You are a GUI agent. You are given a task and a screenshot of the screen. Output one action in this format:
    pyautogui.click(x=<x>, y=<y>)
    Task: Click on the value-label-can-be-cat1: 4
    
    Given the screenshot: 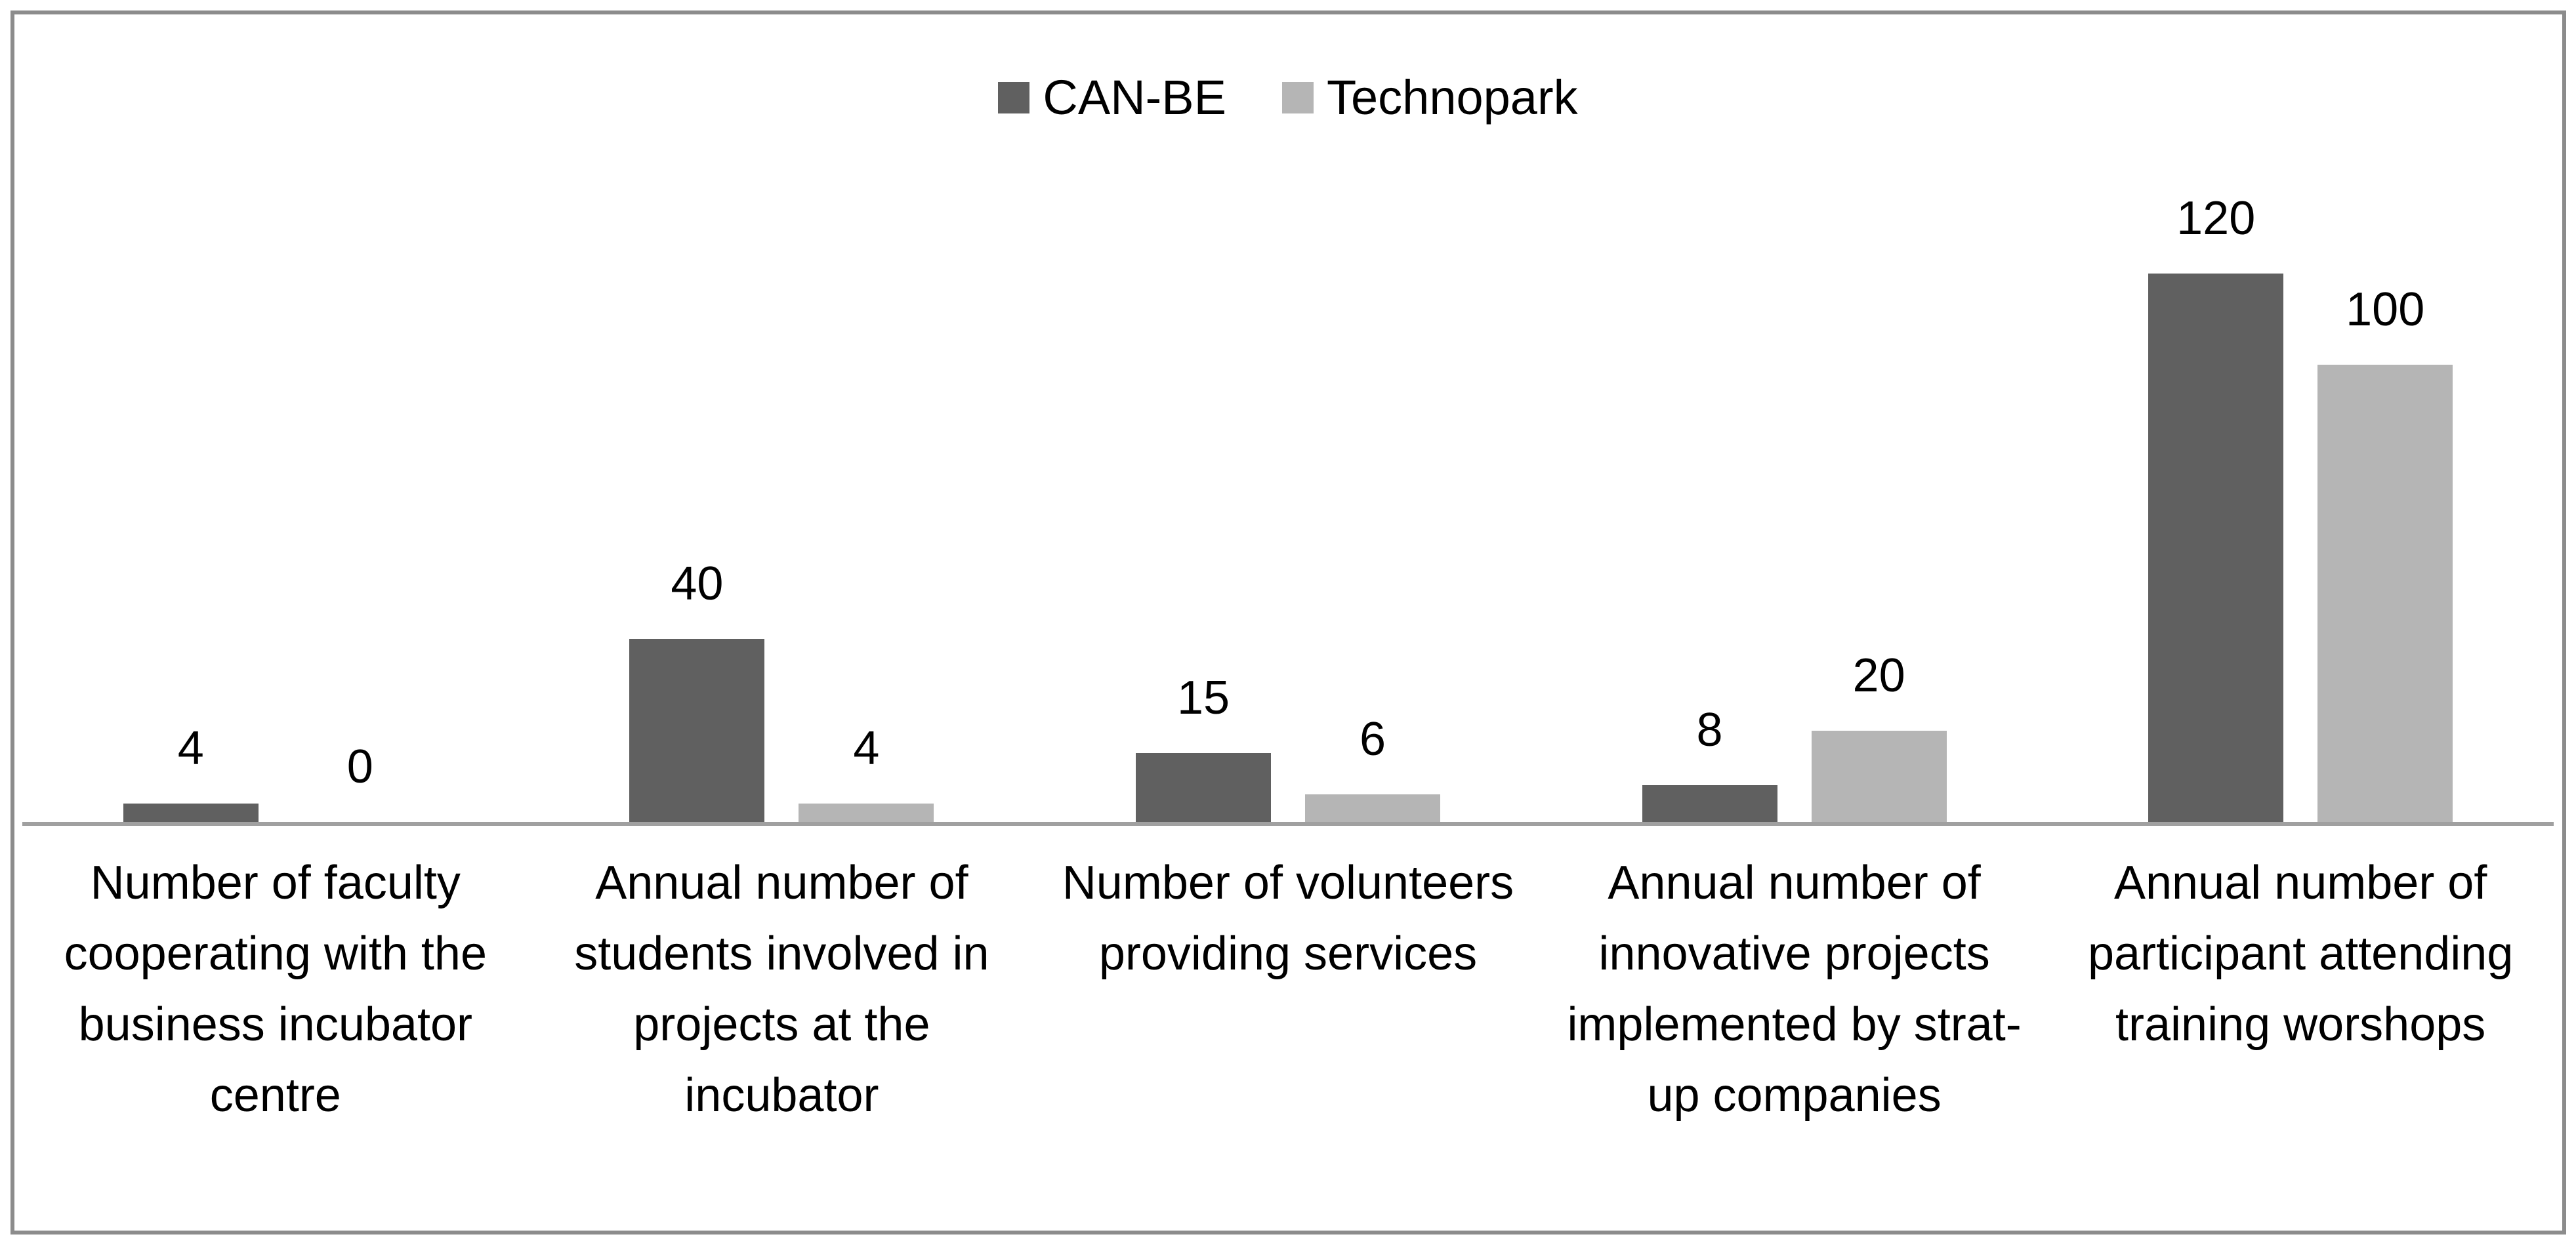 What is the action you would take?
    pyautogui.click(x=190, y=748)
    